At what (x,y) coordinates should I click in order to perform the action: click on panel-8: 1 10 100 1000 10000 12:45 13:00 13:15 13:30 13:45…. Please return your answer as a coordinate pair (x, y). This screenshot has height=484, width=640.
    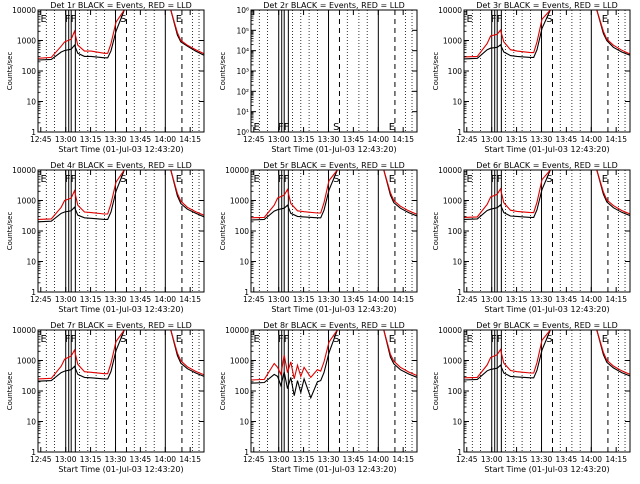
    Looking at the image, I should click on (318, 397).